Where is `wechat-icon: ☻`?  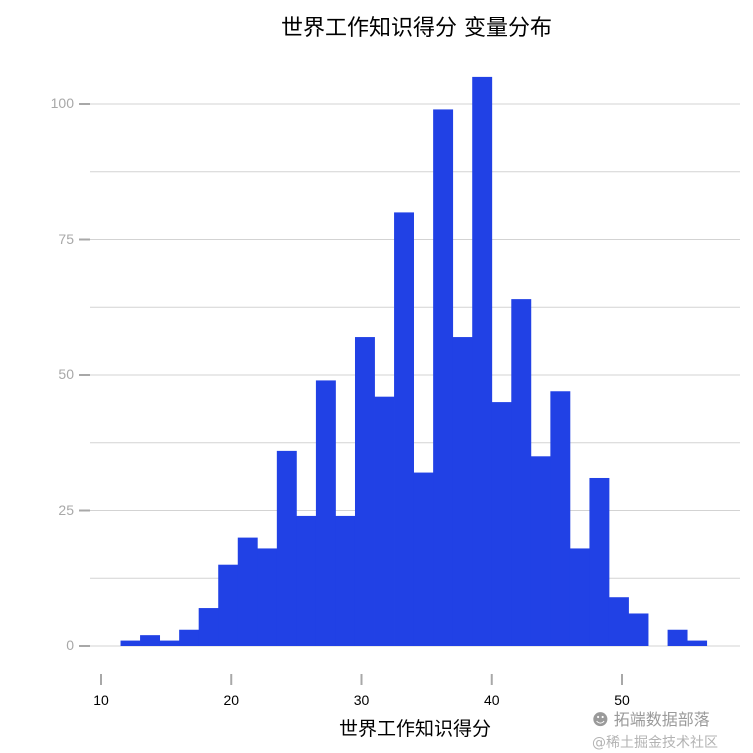
wechat-icon: ☻ is located at coordinates (600, 719).